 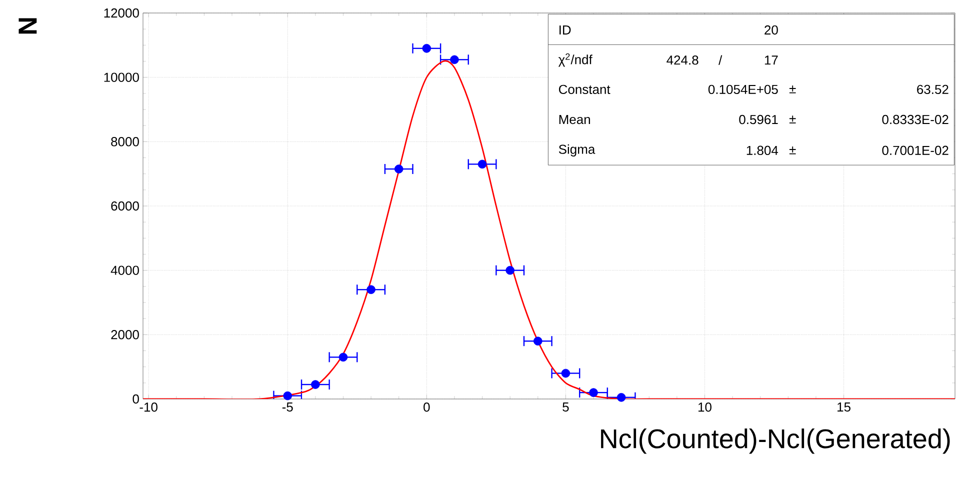 What do you see at coordinates (932, 89) in the screenshot?
I see `annotation: 63.52` at bounding box center [932, 89].